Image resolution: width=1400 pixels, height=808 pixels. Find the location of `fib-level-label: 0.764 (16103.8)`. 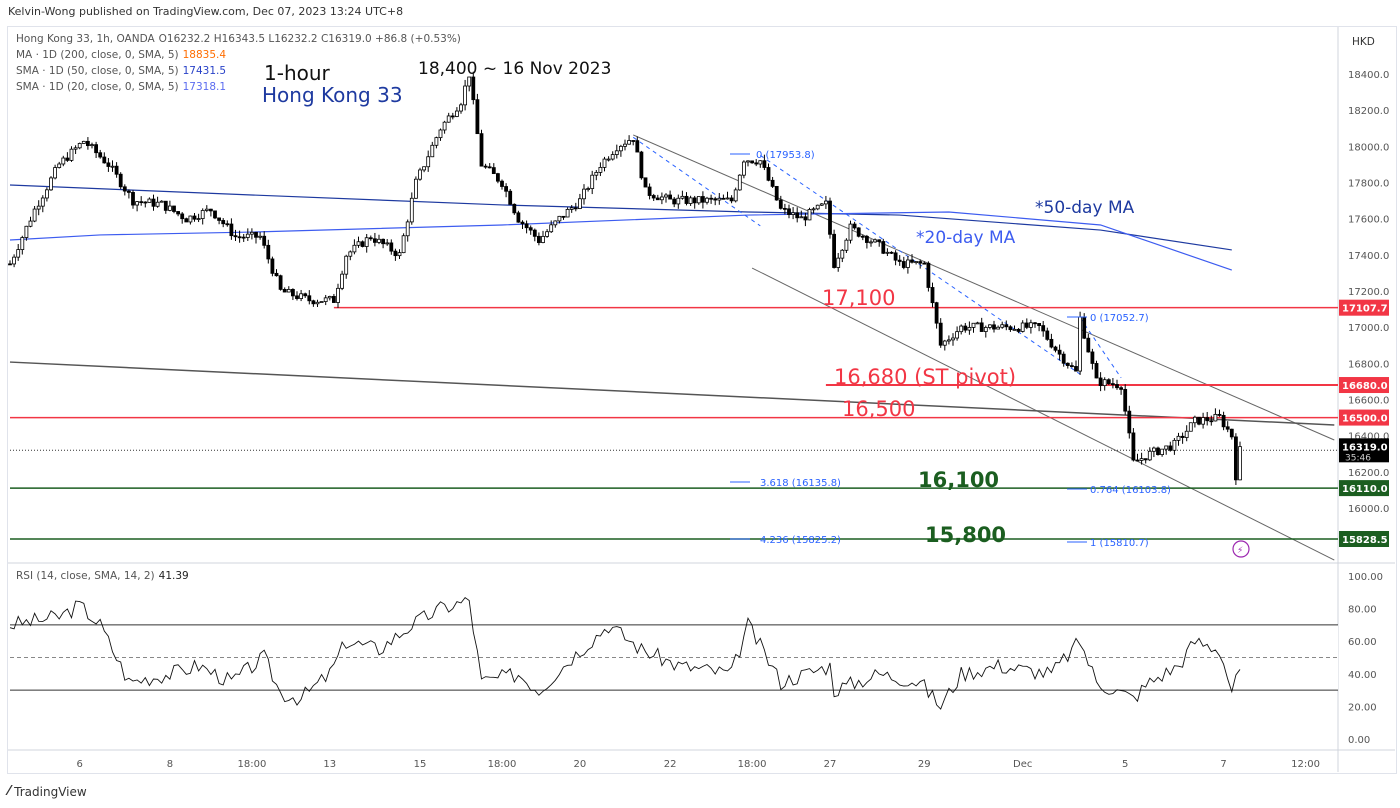

fib-level-label: 0.764 (16103.8) is located at coordinates (1130, 490).